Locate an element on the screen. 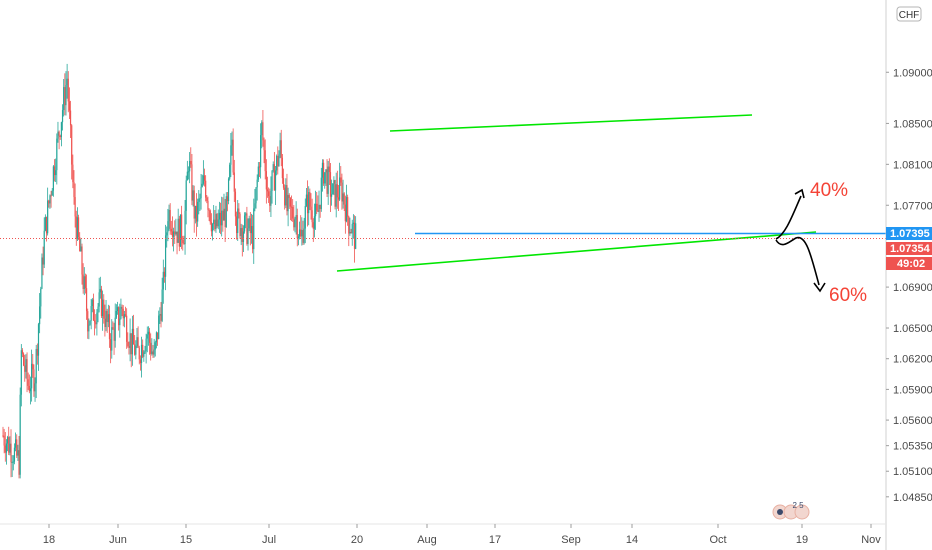 The image size is (932, 550). price-tag-support-label: 1.07395 is located at coordinates (910, 234).